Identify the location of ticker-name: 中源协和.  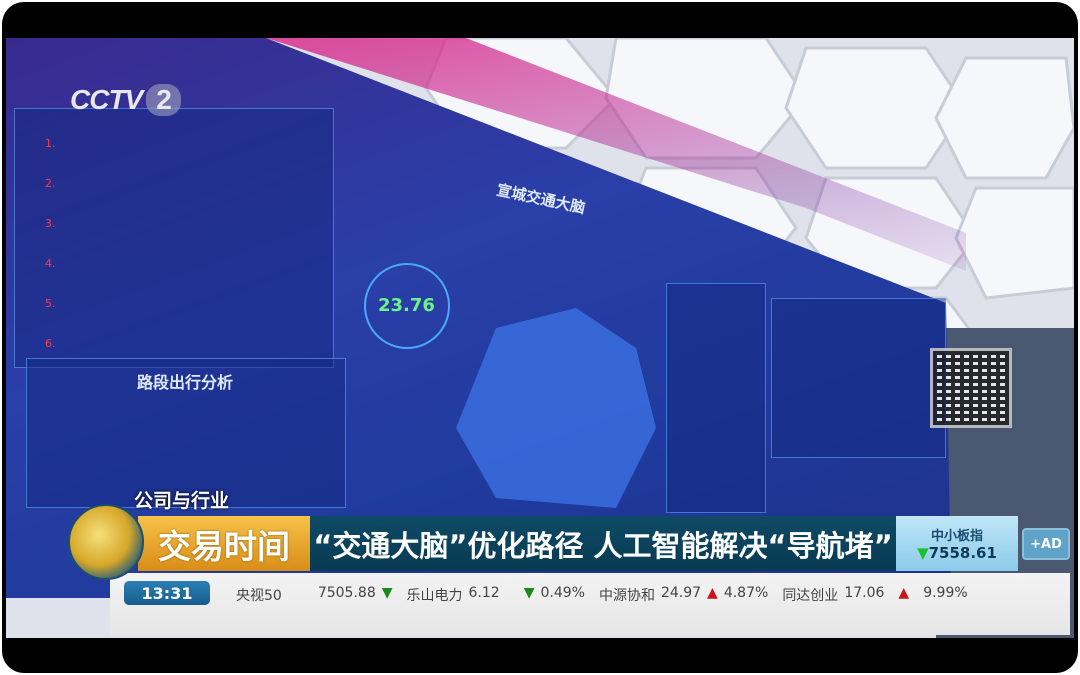
(626, 596).